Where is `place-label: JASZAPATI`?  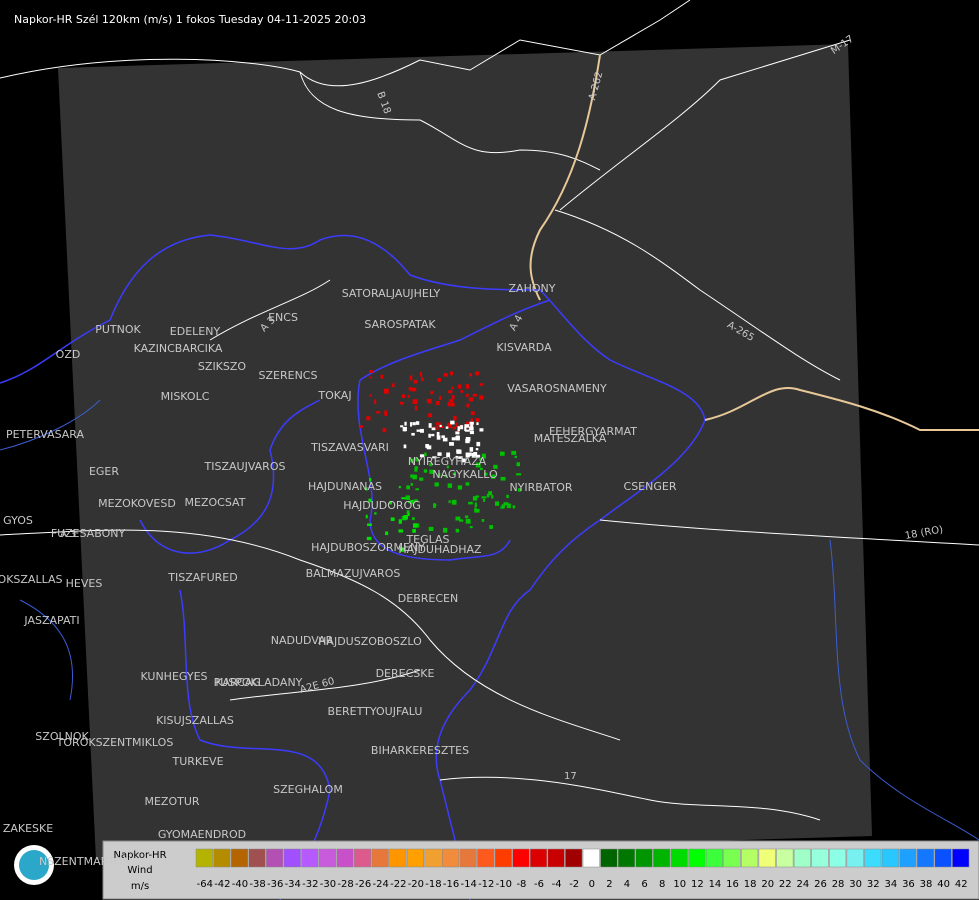 place-label: JASZAPATI is located at coordinates (51, 620).